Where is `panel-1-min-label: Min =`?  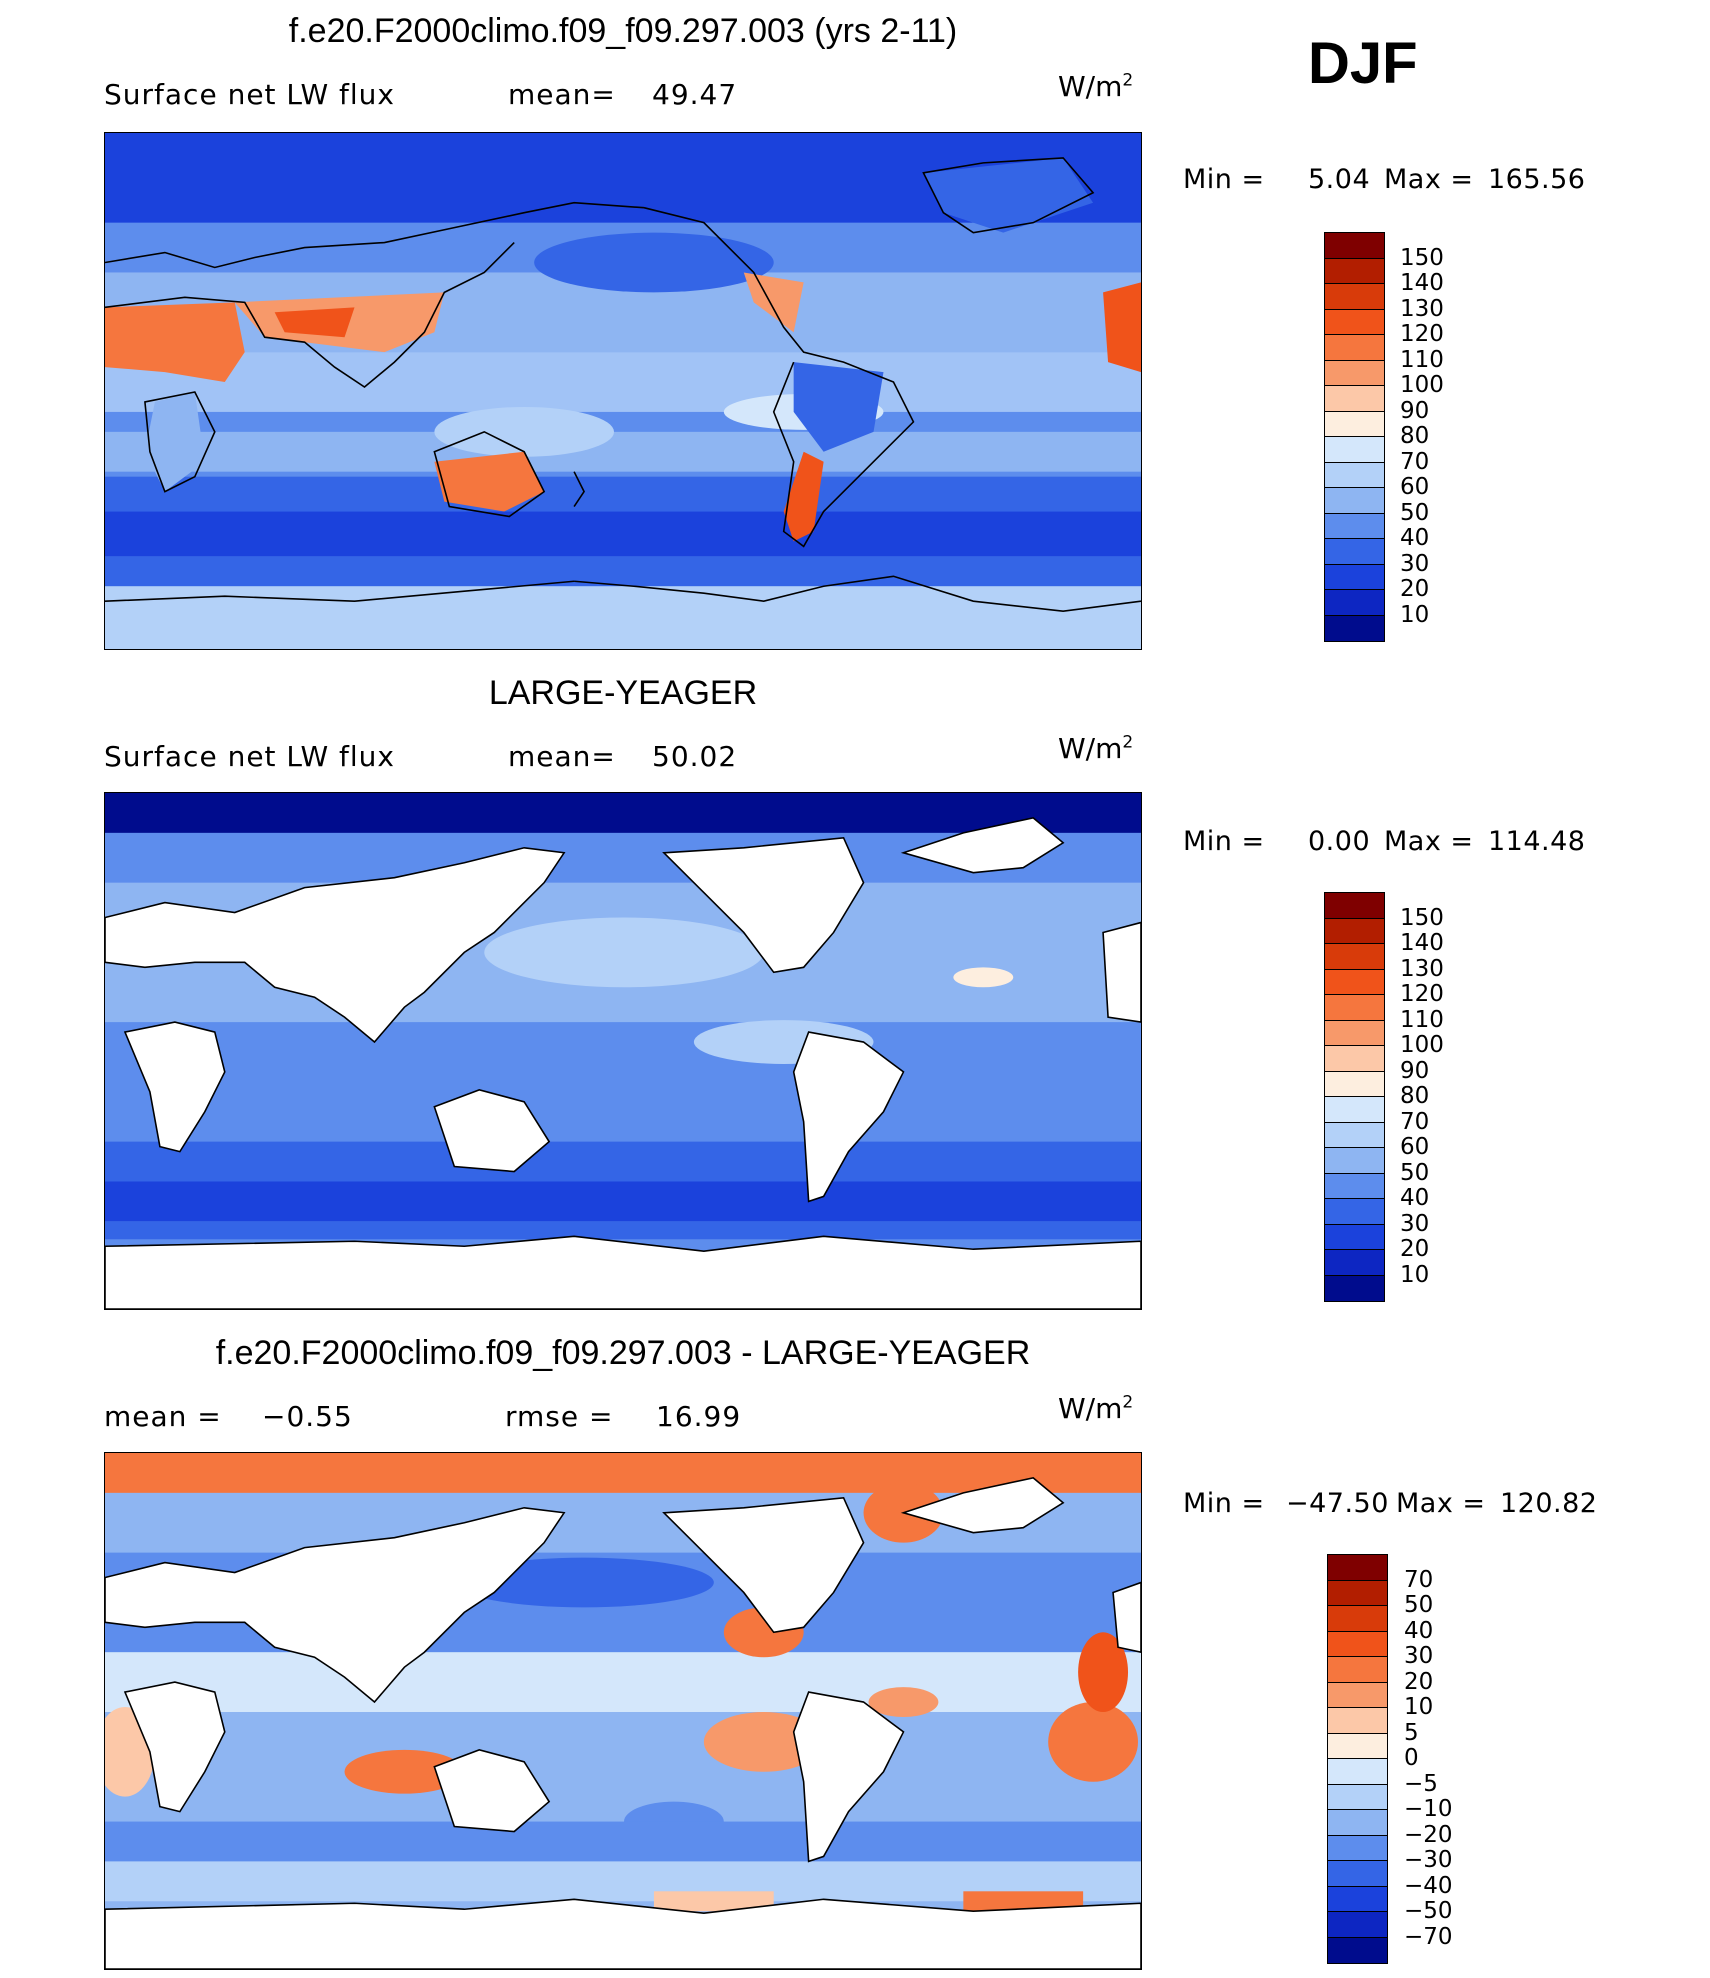 panel-1-min-label: Min = is located at coordinates (1224, 179).